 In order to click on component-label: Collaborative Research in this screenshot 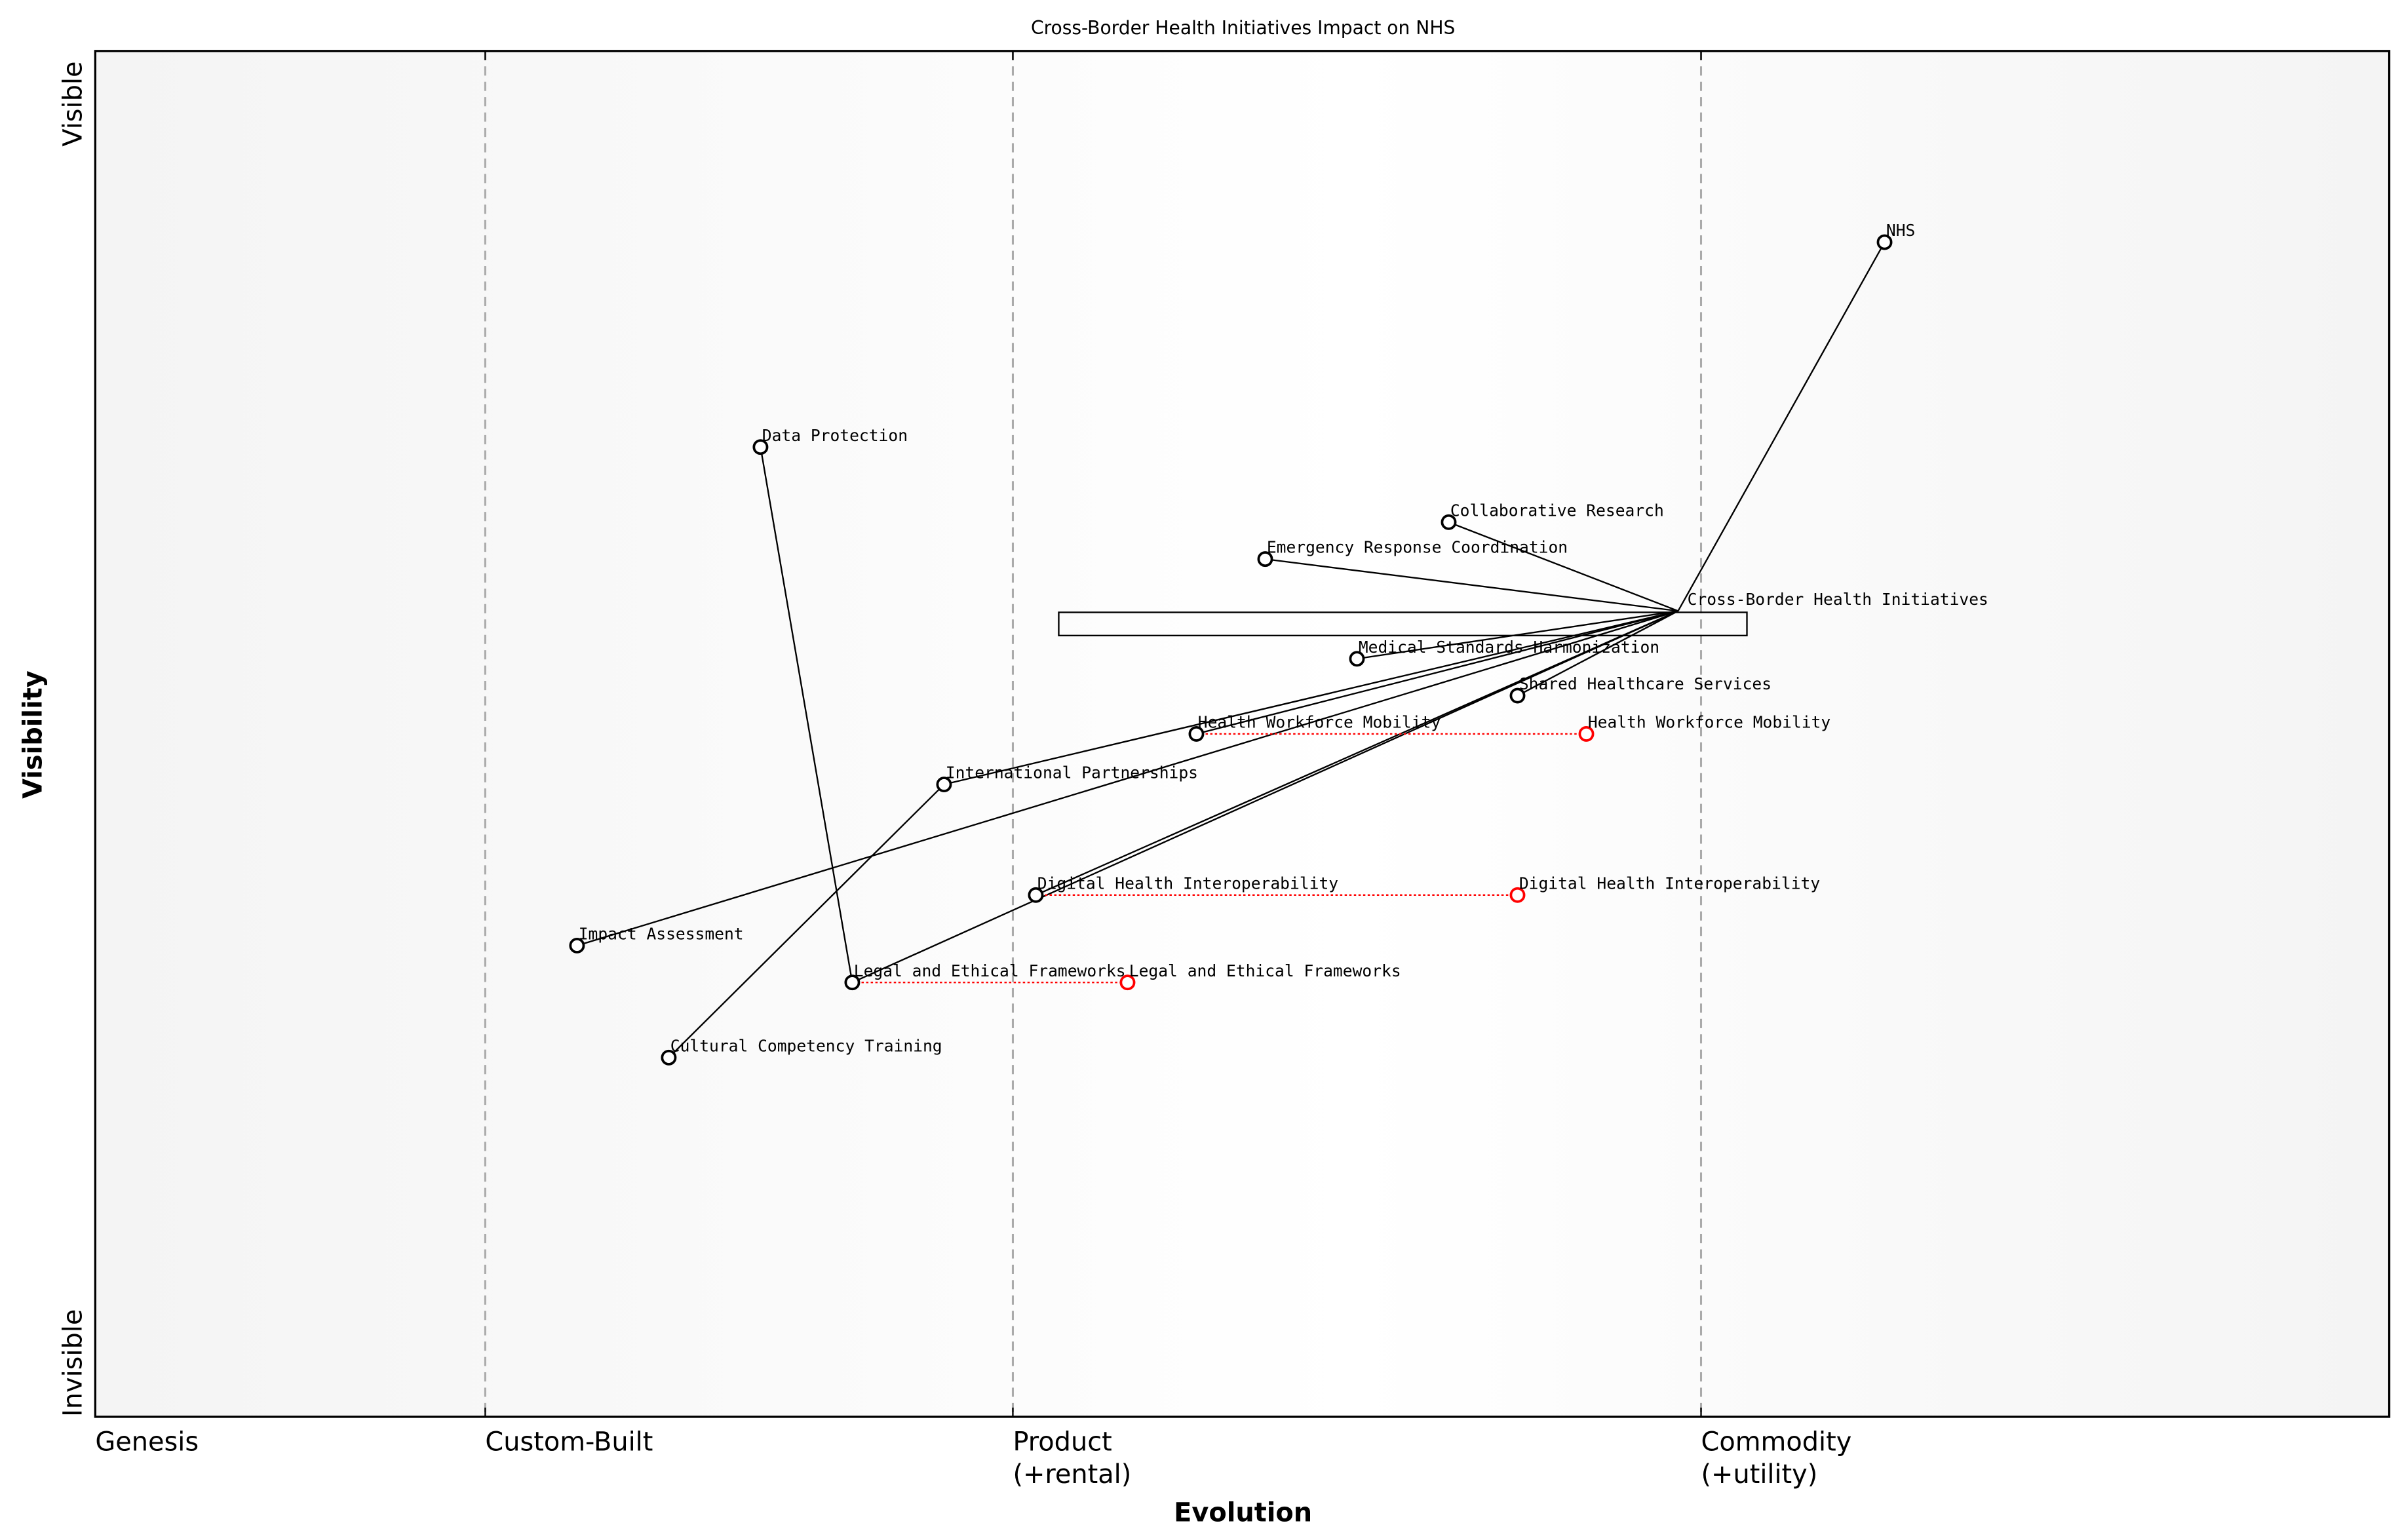, I will do `click(1557, 510)`.